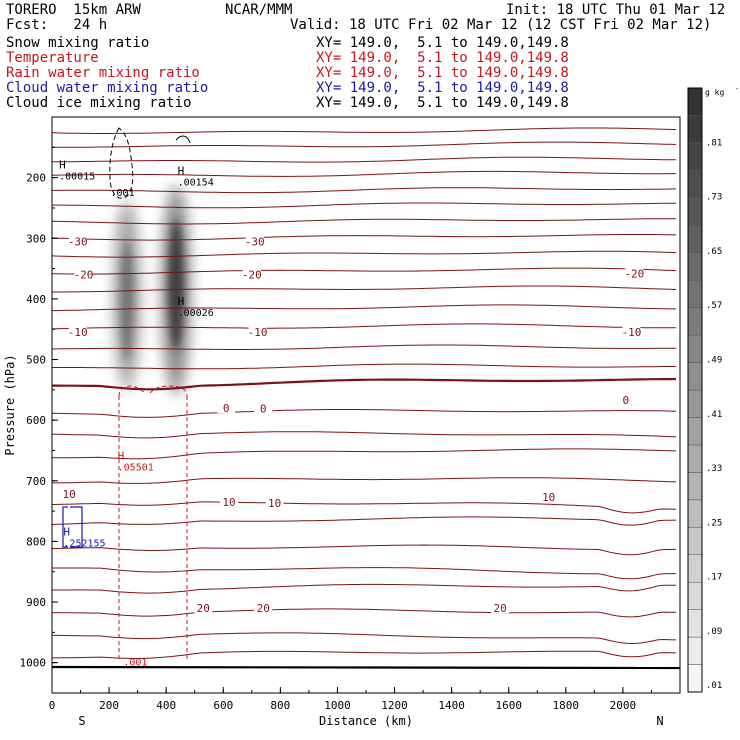 The height and width of the screenshot is (740, 740). Describe the element at coordinates (81, 721) in the screenshot. I see `direction-south: S` at that location.